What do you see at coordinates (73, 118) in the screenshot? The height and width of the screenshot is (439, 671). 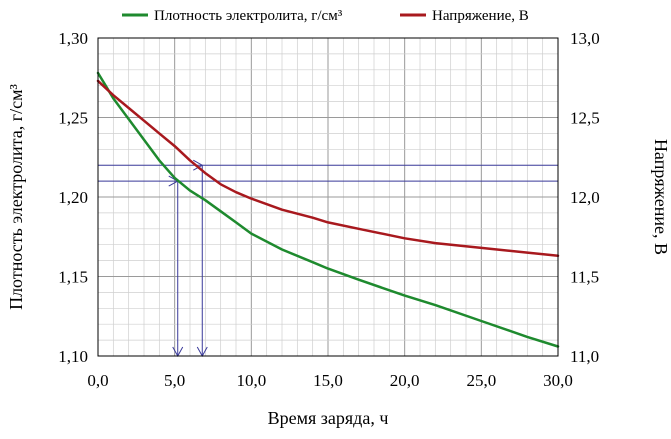 I see `y-tick-label: 1,25` at bounding box center [73, 118].